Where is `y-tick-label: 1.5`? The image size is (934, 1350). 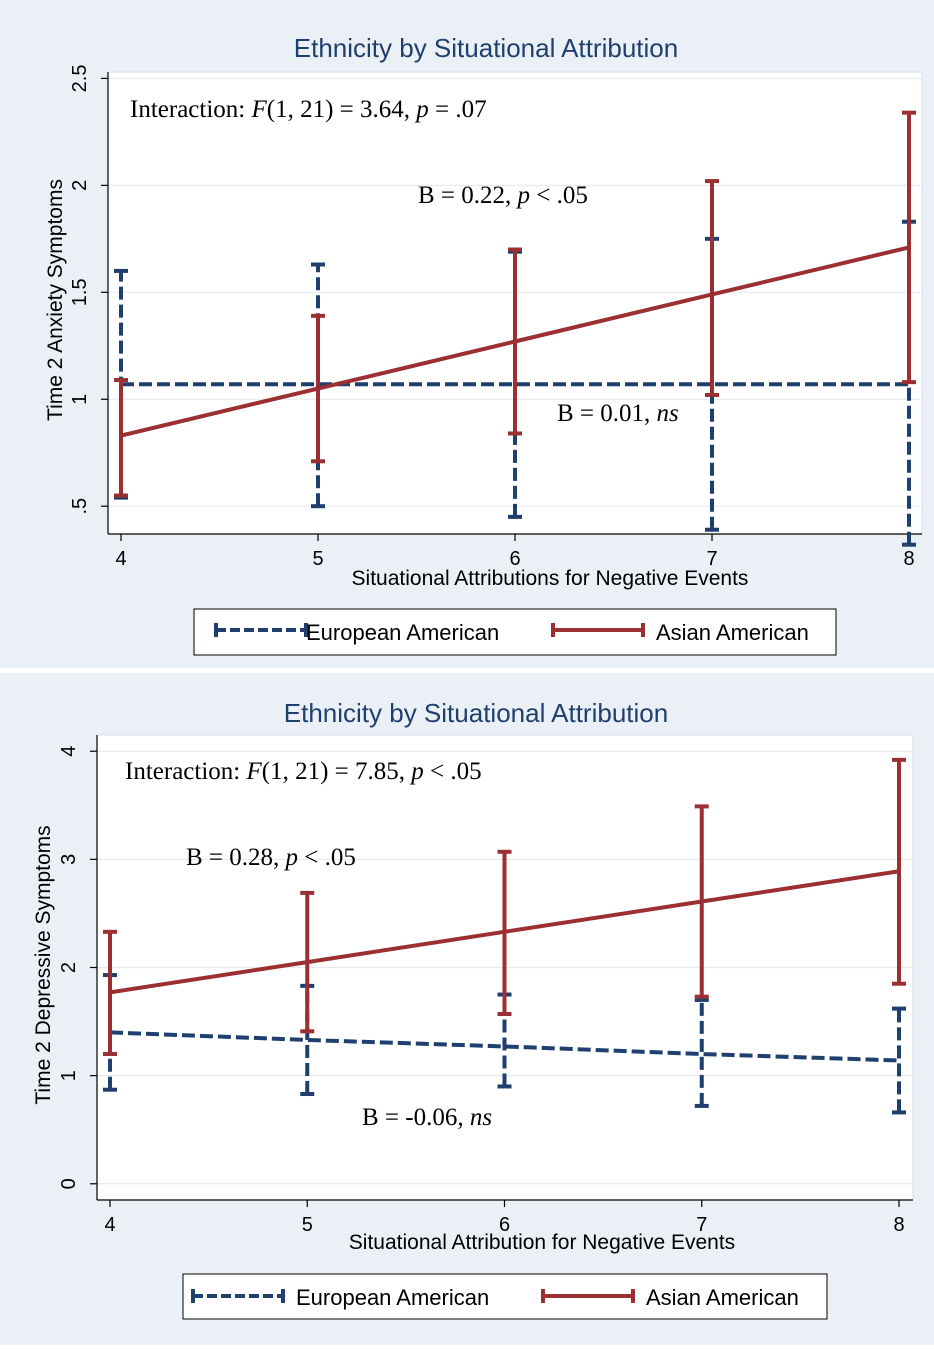
y-tick-label: 1.5 is located at coordinates (80, 292).